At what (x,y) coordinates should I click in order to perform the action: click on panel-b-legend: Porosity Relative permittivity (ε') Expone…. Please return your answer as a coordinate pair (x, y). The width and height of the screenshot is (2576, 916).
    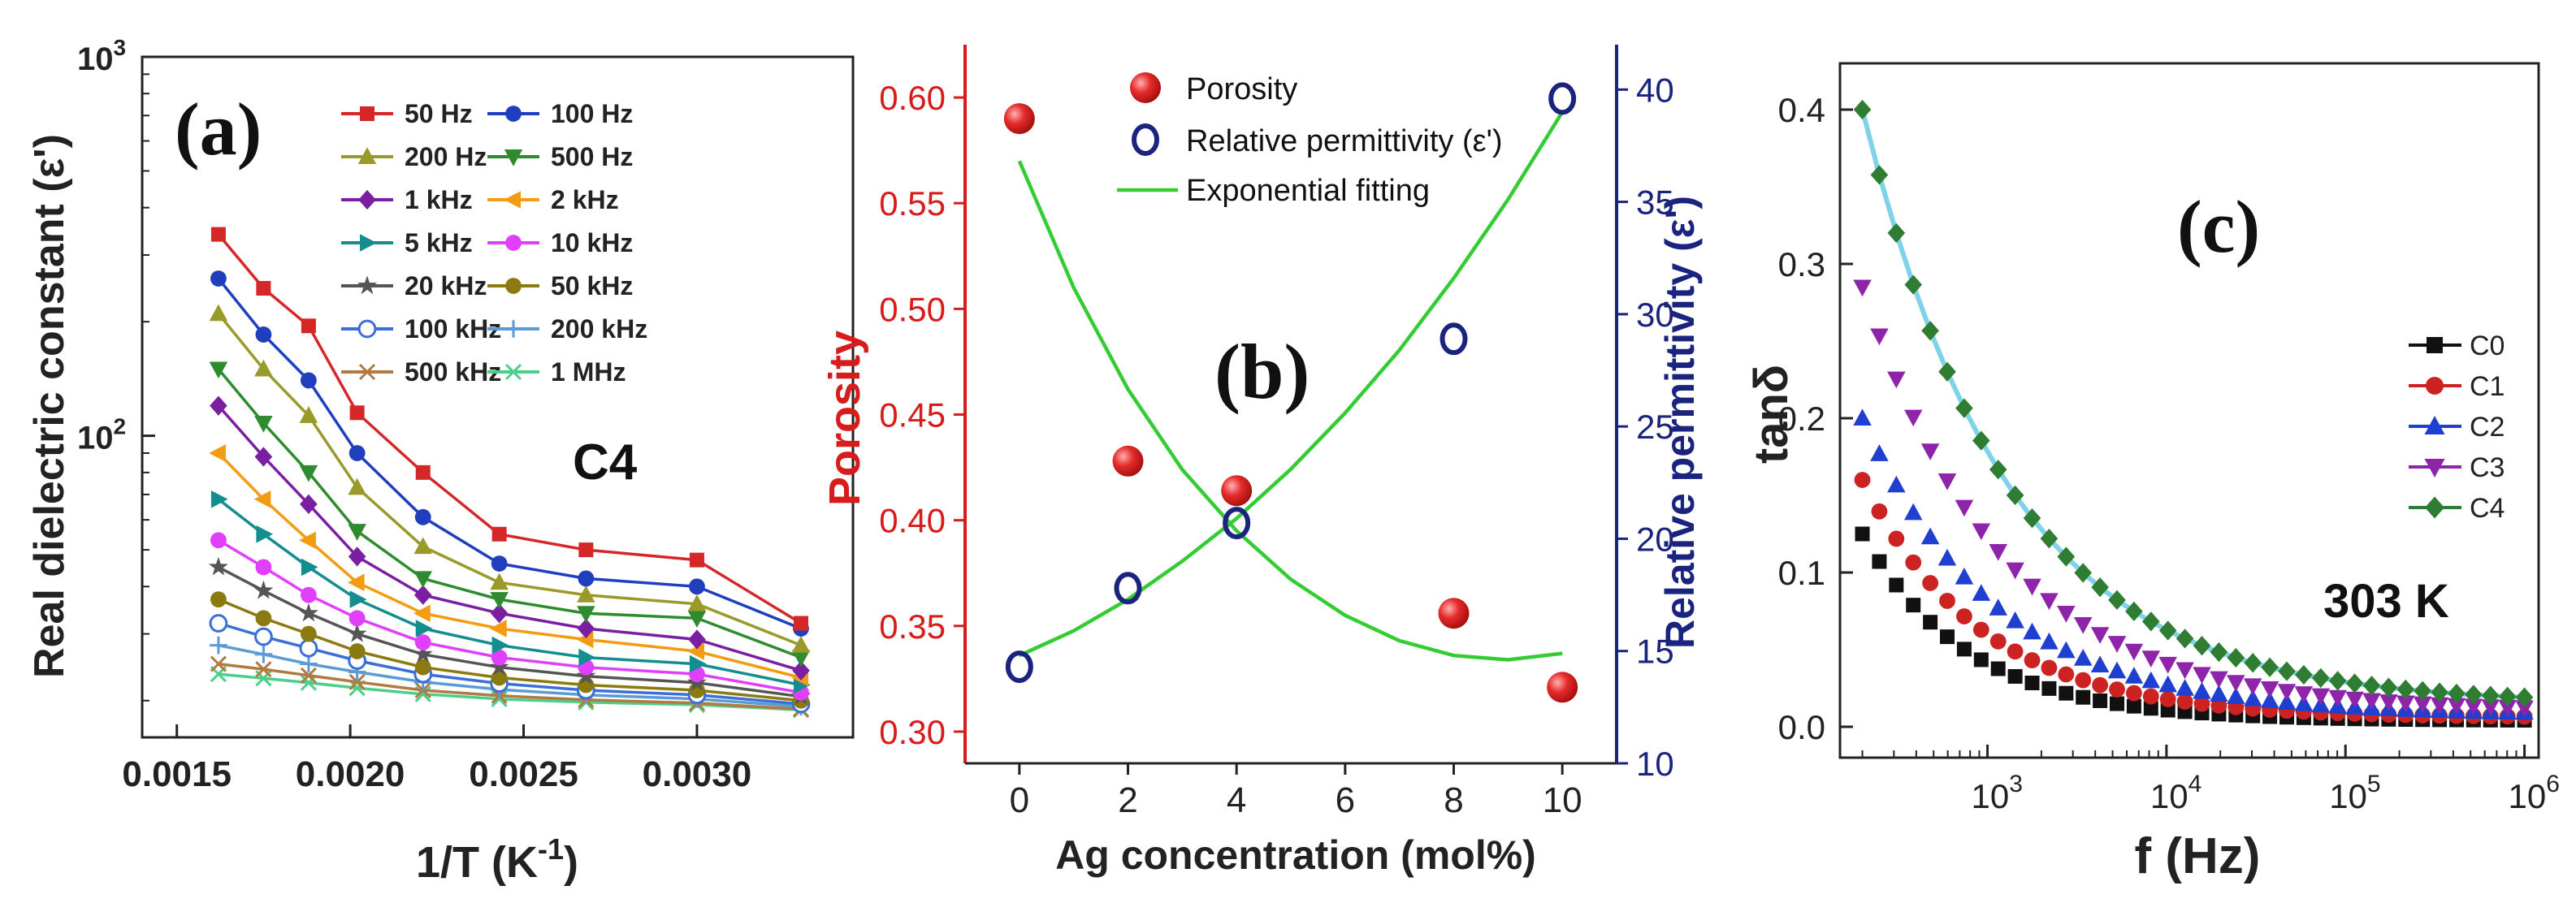
    Looking at the image, I should click on (1309, 140).